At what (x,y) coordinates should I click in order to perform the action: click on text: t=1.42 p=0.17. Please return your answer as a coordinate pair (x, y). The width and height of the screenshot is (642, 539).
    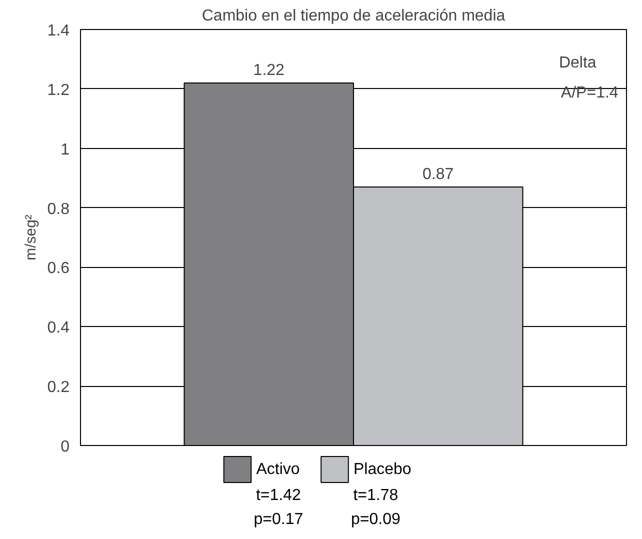
    Looking at the image, I should click on (279, 507).